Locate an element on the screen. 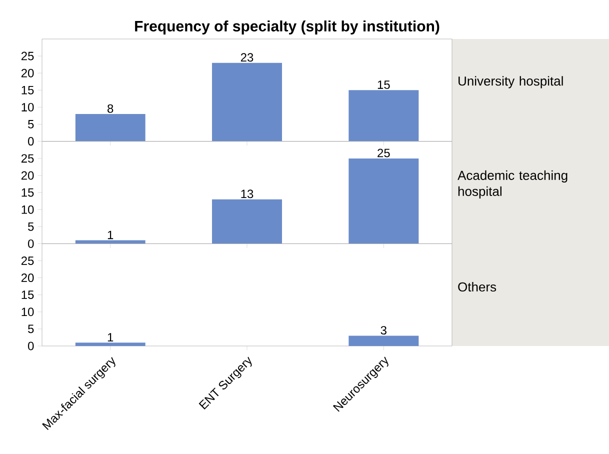  data-label: 3 is located at coordinates (383, 330).